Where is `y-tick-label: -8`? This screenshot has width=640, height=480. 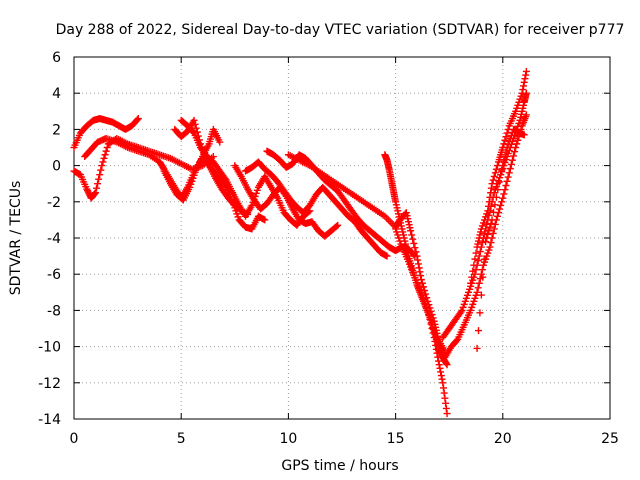 y-tick-label: -8 is located at coordinates (54, 311).